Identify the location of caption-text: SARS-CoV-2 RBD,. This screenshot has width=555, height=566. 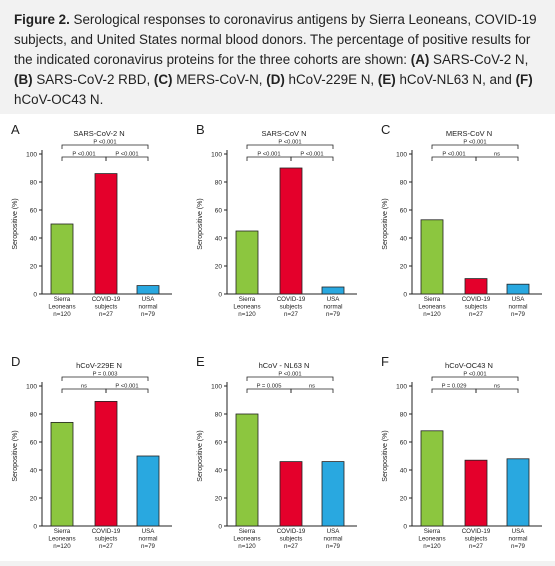
(93, 79).